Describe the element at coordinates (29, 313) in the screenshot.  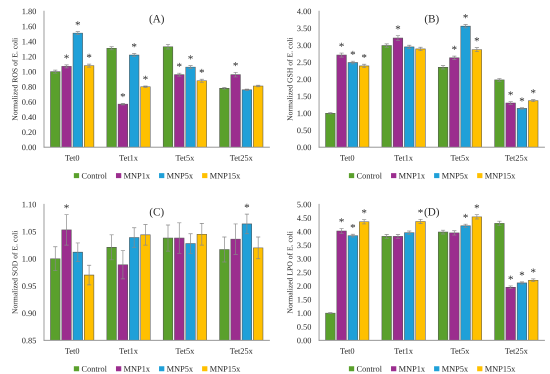
I see `y-tick-label: 0.90` at that location.